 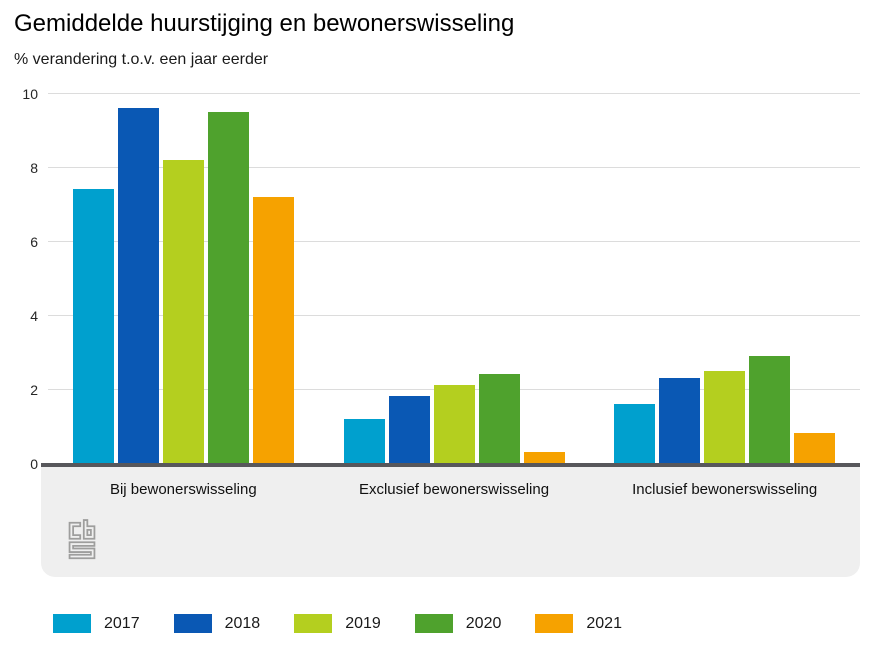 I want to click on y-tick-label: 0, so click(x=34, y=464).